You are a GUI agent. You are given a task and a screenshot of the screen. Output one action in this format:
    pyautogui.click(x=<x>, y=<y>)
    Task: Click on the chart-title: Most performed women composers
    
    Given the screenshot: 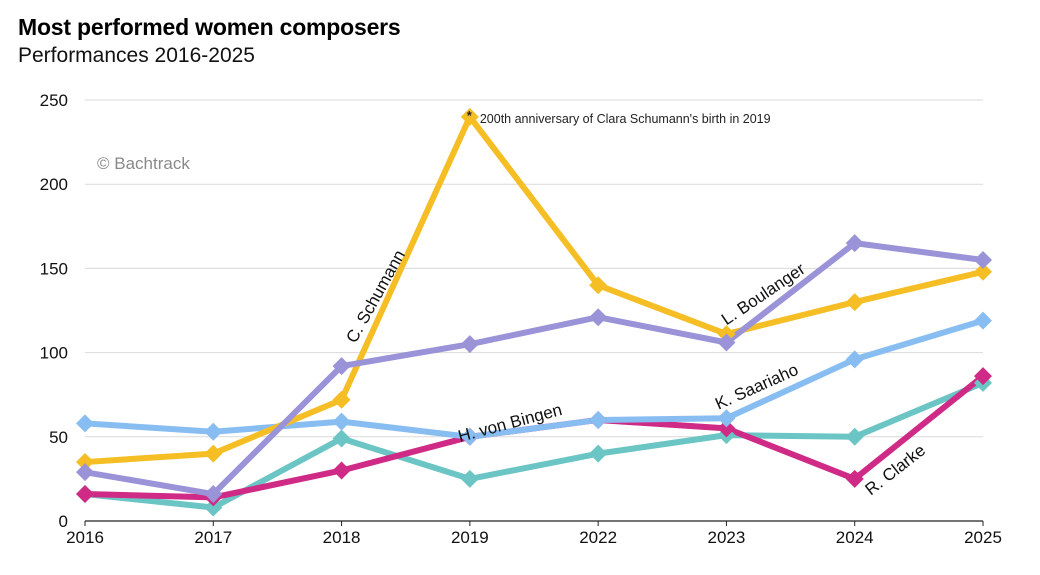 What is the action you would take?
    pyautogui.click(x=209, y=27)
    